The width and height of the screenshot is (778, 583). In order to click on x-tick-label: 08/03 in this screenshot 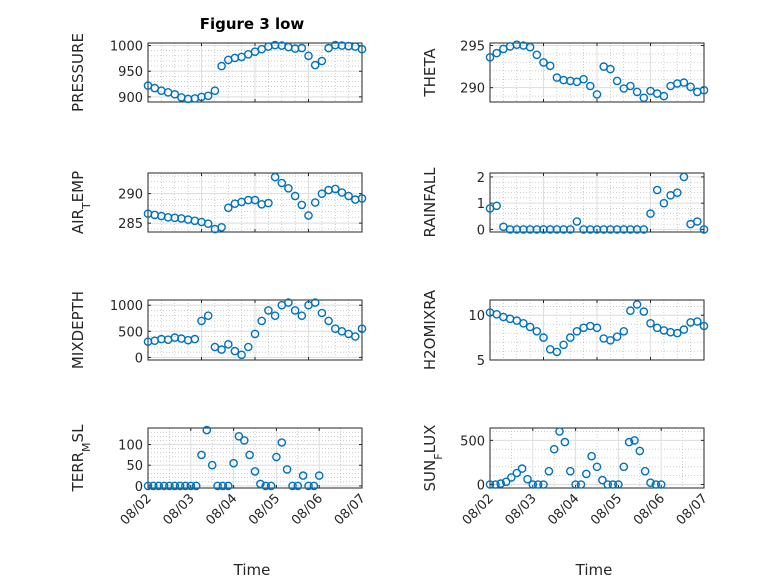, I will do `click(521, 509)`.